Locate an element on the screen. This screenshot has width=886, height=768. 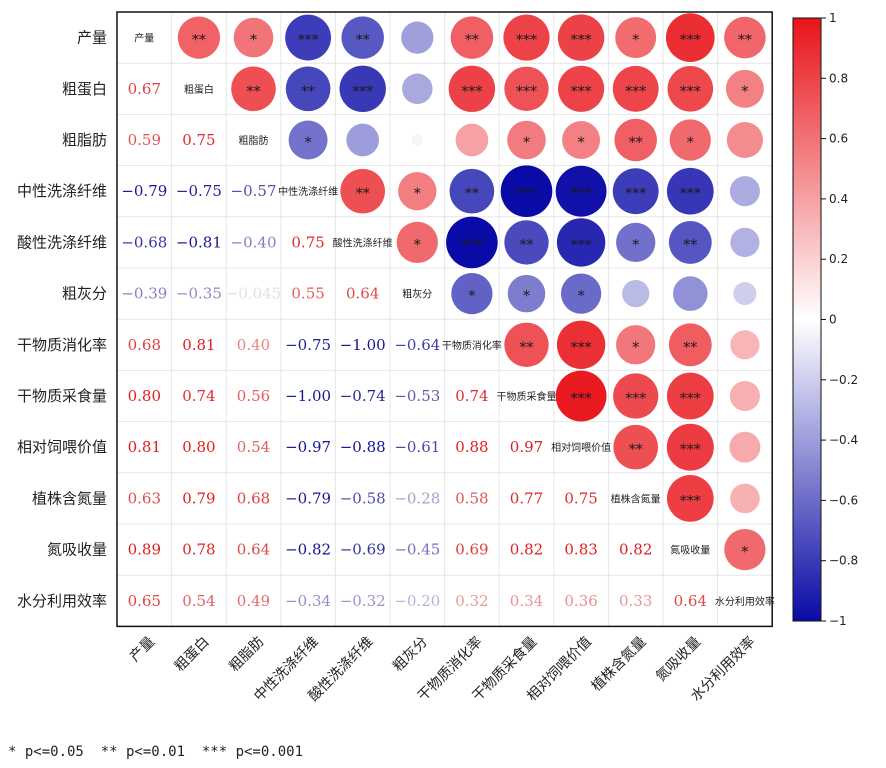
colorbar is located at coordinates (807, 319).